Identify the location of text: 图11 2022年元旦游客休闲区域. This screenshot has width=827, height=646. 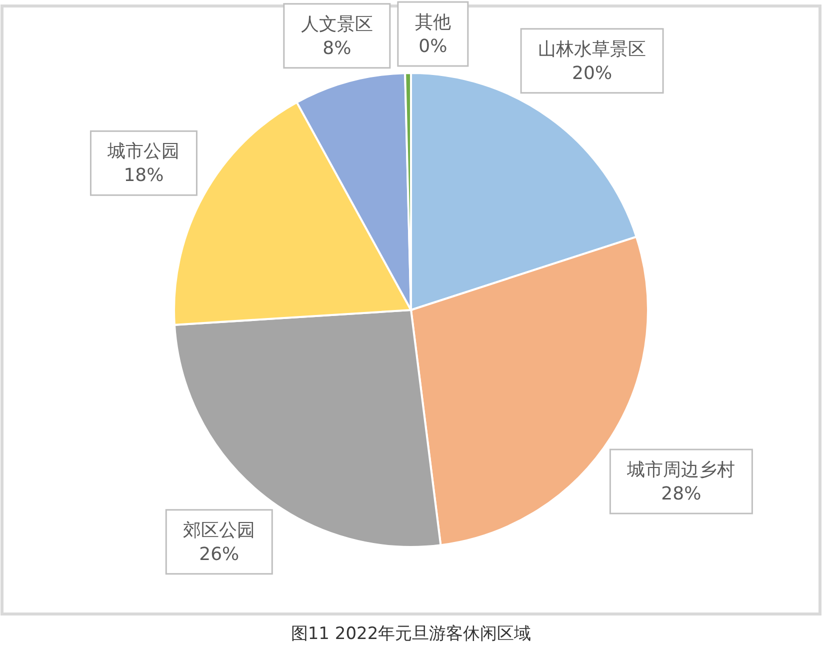
(411, 634).